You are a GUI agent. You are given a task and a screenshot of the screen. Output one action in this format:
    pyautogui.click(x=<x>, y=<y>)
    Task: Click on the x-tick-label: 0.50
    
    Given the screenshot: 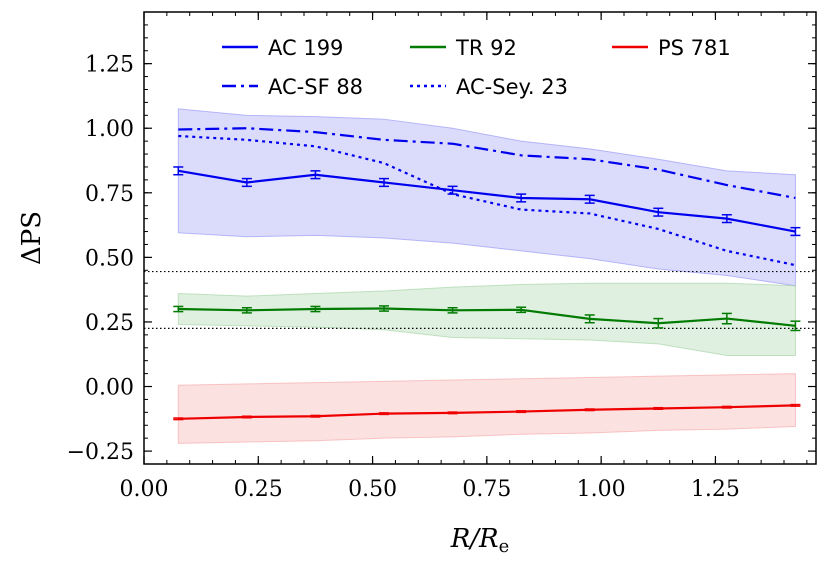 What is the action you would take?
    pyautogui.click(x=372, y=489)
    